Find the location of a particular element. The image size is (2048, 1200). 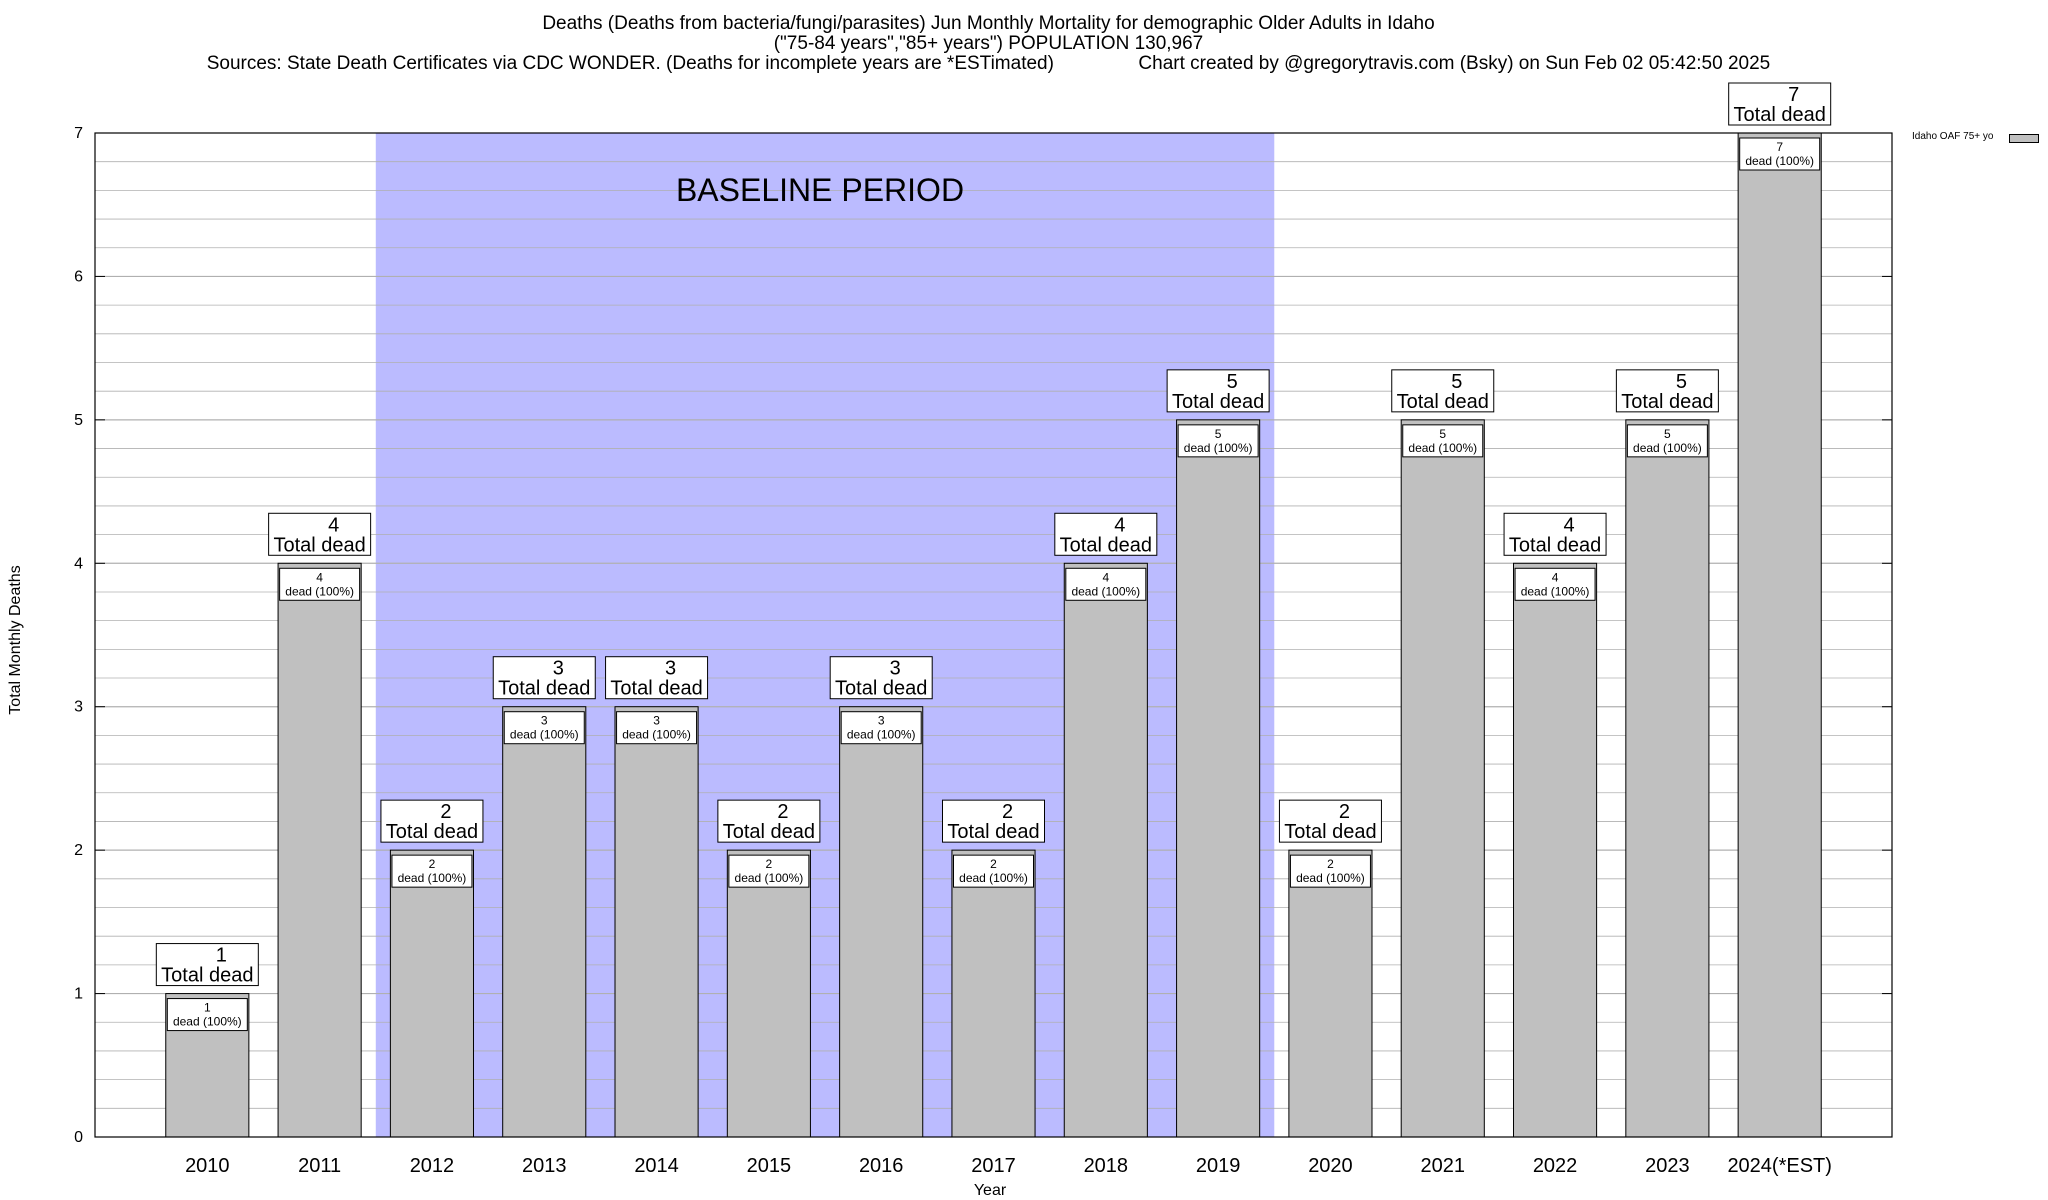

legend-swatch is located at coordinates (2024, 138).